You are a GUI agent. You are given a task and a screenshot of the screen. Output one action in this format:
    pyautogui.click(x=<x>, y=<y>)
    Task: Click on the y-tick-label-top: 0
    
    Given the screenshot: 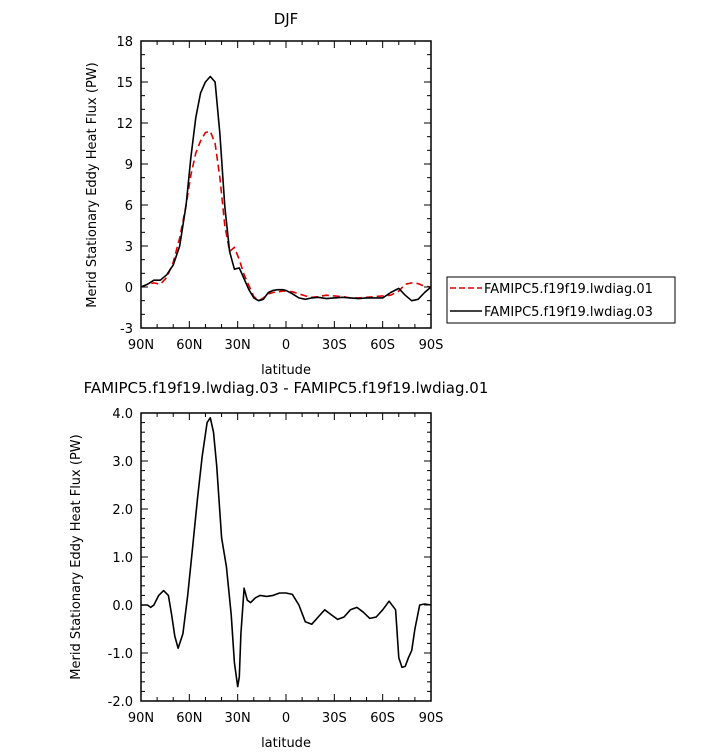 What is the action you would take?
    pyautogui.click(x=129, y=288)
    